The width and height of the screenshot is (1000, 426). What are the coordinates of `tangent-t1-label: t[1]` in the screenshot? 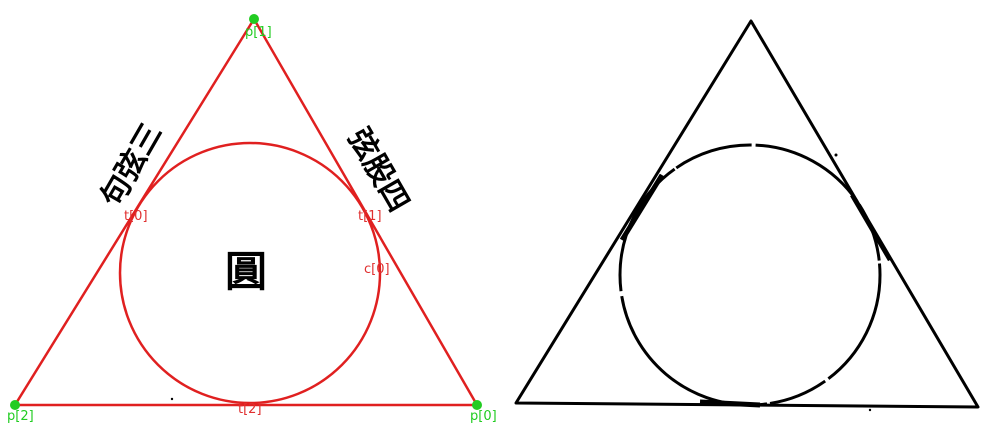 It's located at (370, 216).